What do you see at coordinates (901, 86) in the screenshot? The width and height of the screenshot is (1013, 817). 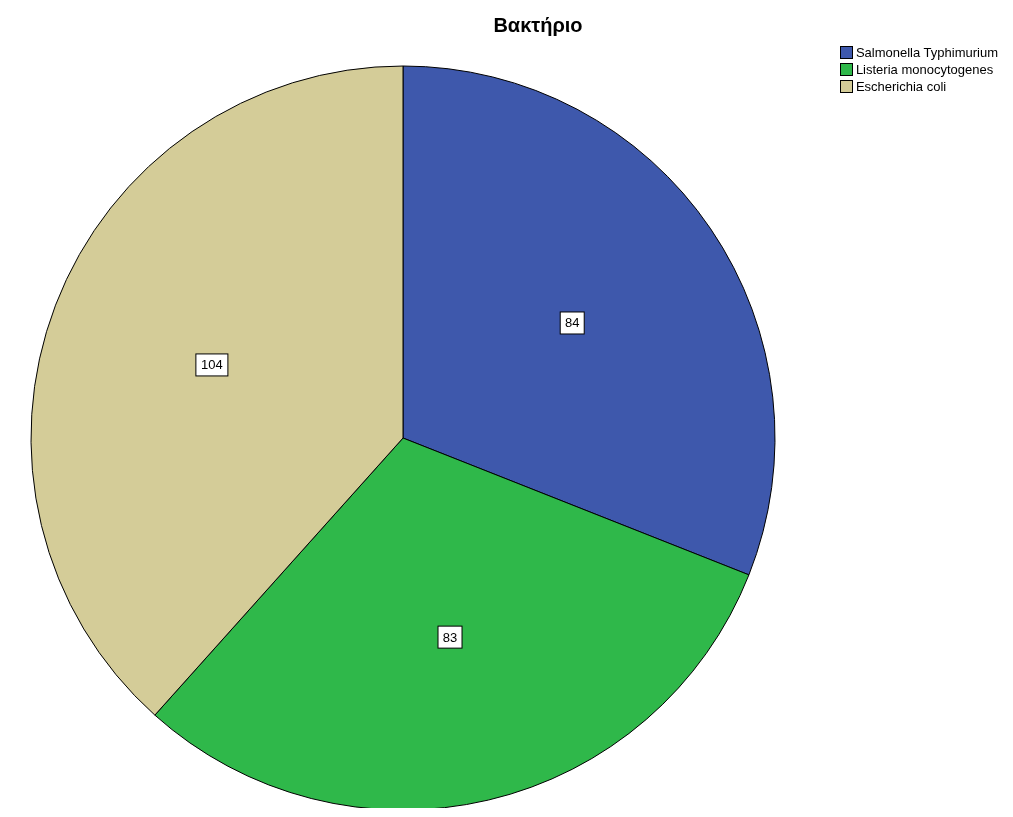 I see `legend-label: Escherichia coli` at bounding box center [901, 86].